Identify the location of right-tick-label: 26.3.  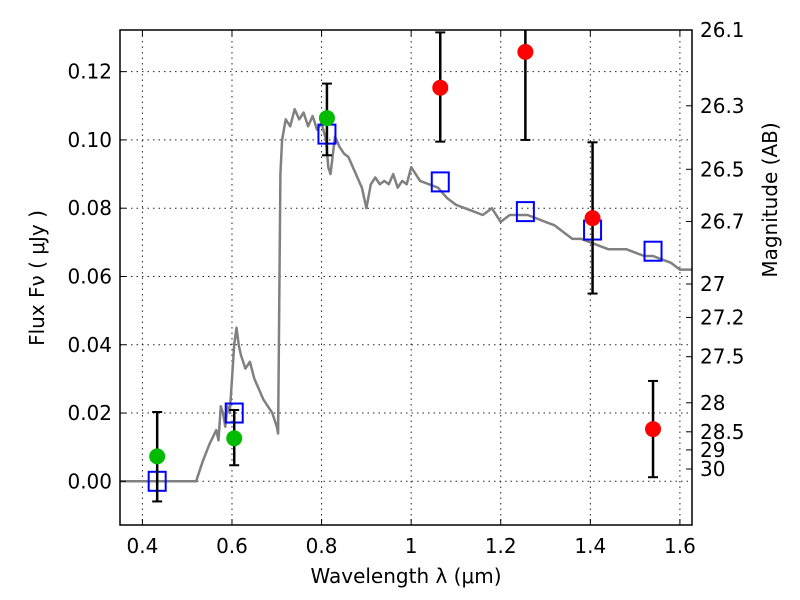
(722, 106).